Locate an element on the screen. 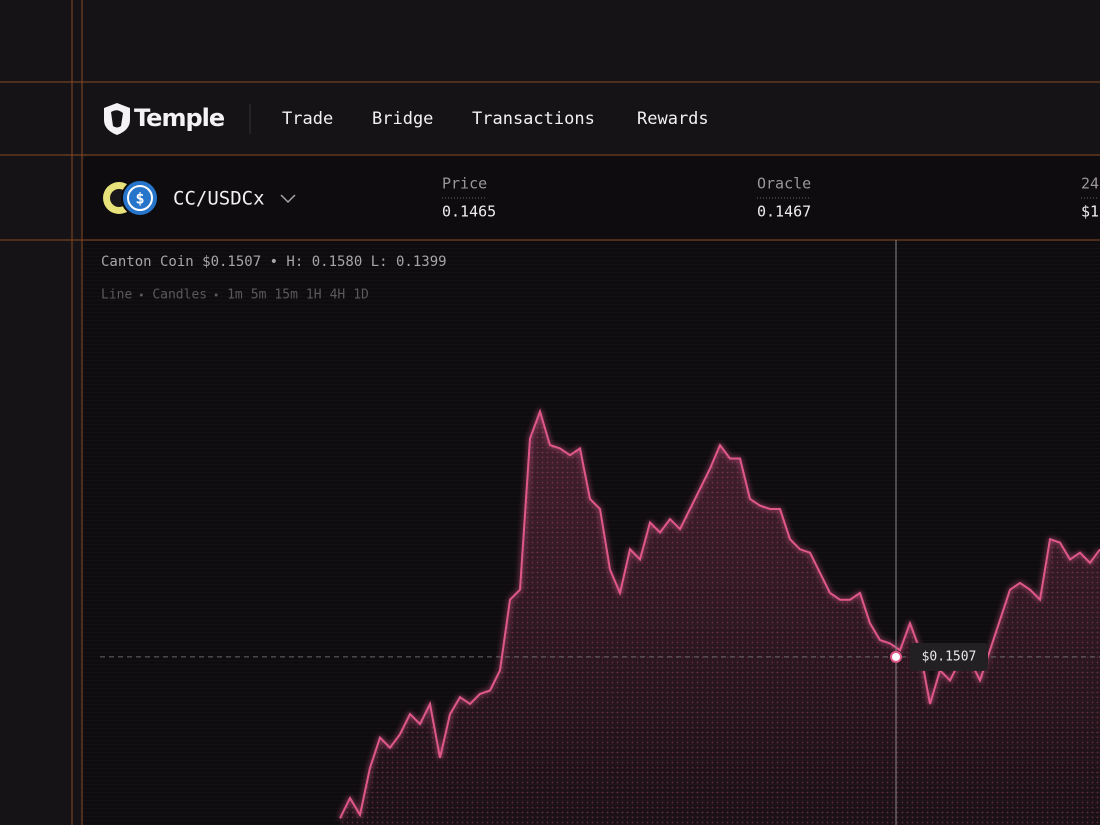 Image resolution: width=1100 pixels, height=825 pixels. hover-tooltip is located at coordinates (949, 656).